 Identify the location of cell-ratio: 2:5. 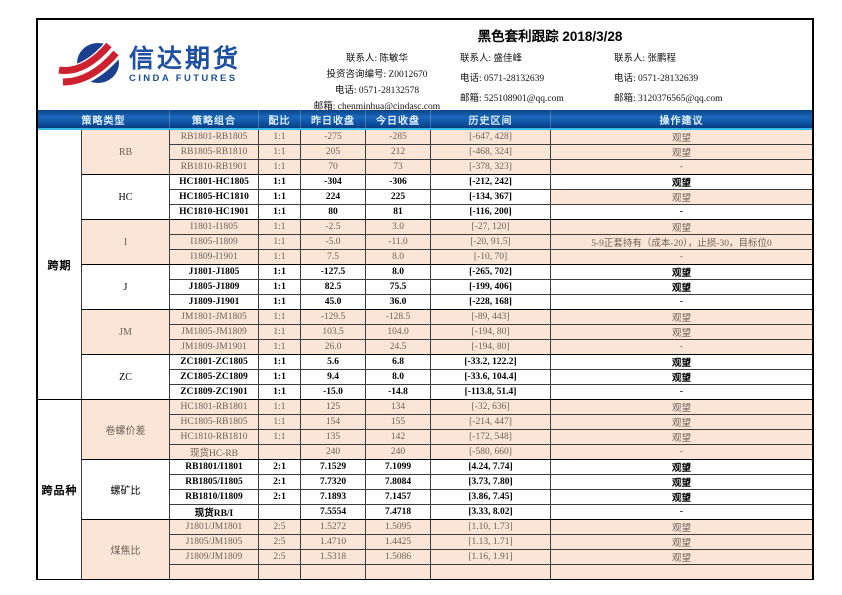
(280, 557).